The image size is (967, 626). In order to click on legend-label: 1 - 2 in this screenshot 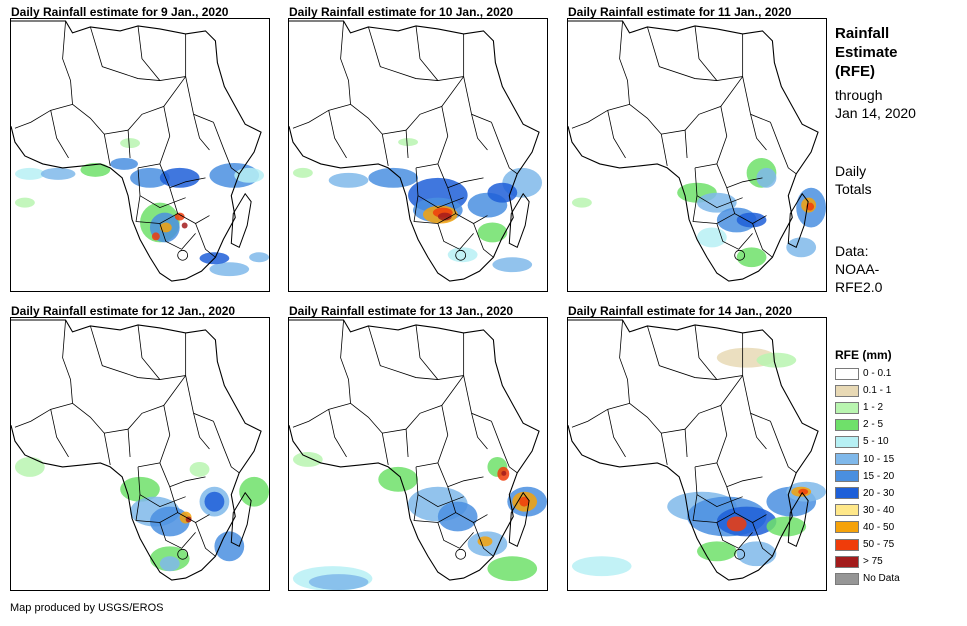, I will do `click(873, 408)`.